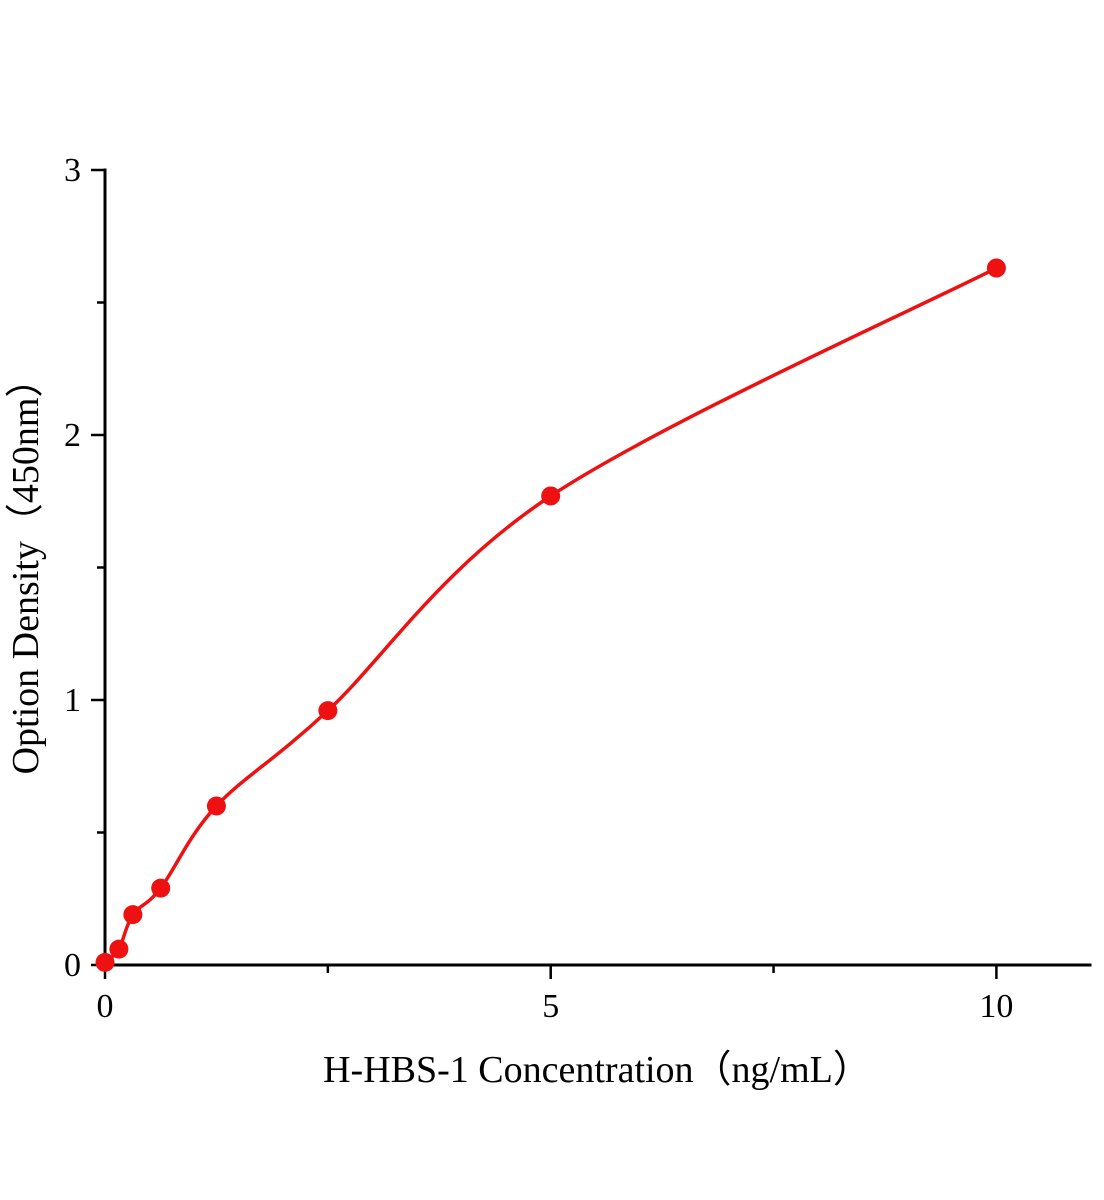  Describe the element at coordinates (72, 965) in the screenshot. I see `y-tick-label: 0` at that location.